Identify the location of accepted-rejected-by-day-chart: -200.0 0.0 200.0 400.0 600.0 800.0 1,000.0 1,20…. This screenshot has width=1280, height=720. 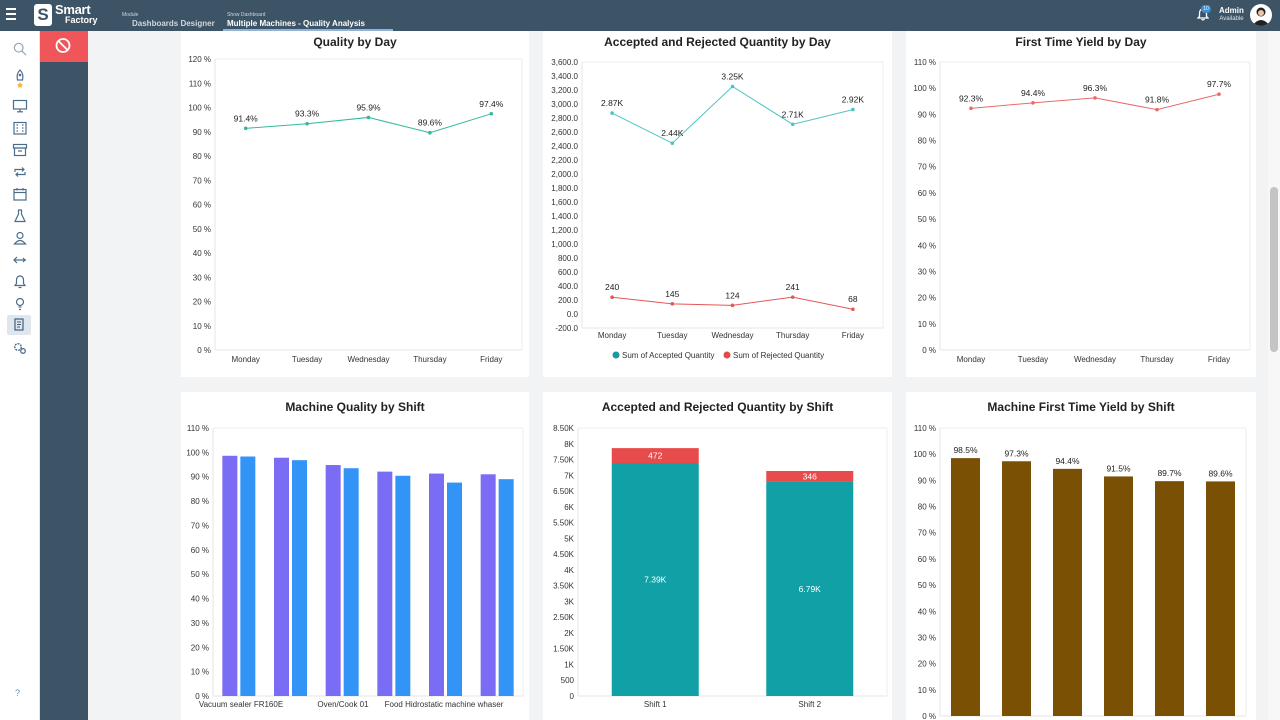
(717, 204).